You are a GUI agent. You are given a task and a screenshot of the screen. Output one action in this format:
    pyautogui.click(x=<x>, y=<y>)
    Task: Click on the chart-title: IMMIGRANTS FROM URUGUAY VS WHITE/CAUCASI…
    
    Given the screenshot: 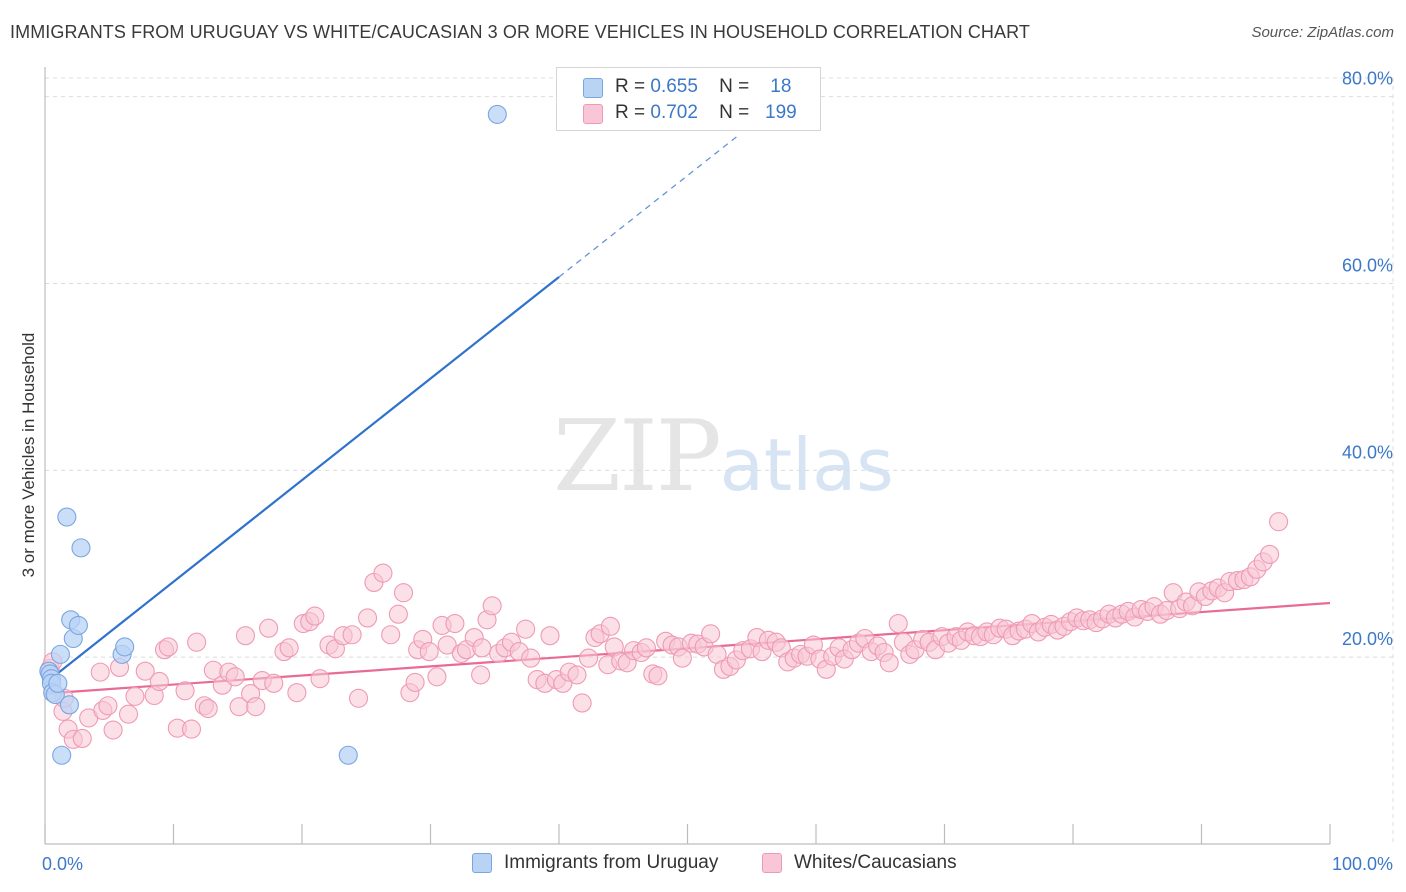 What is the action you would take?
    pyautogui.click(x=520, y=32)
    